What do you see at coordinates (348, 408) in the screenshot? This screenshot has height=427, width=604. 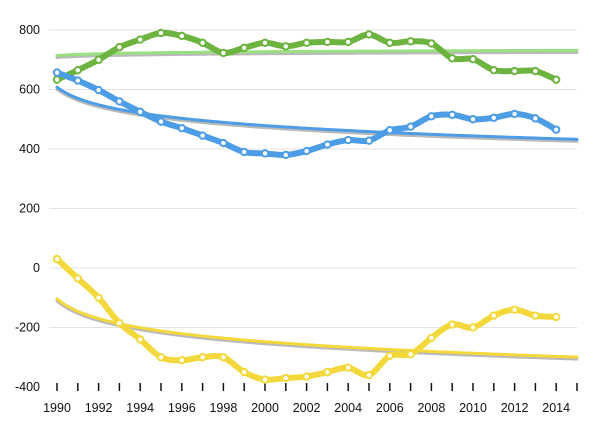 I see `x-tick-label: 2004` at bounding box center [348, 408].